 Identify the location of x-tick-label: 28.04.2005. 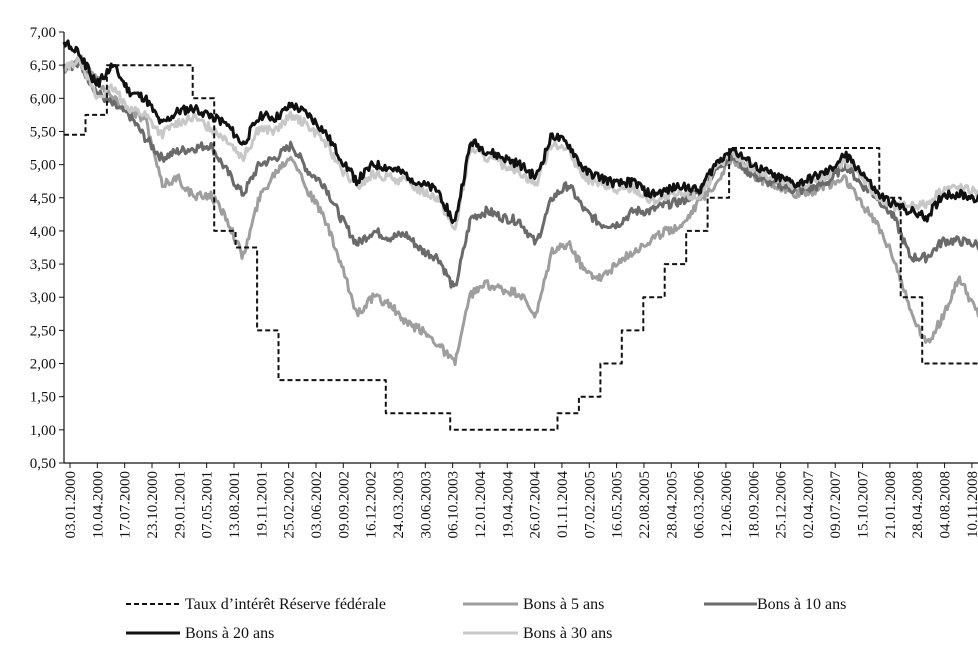
(672, 505).